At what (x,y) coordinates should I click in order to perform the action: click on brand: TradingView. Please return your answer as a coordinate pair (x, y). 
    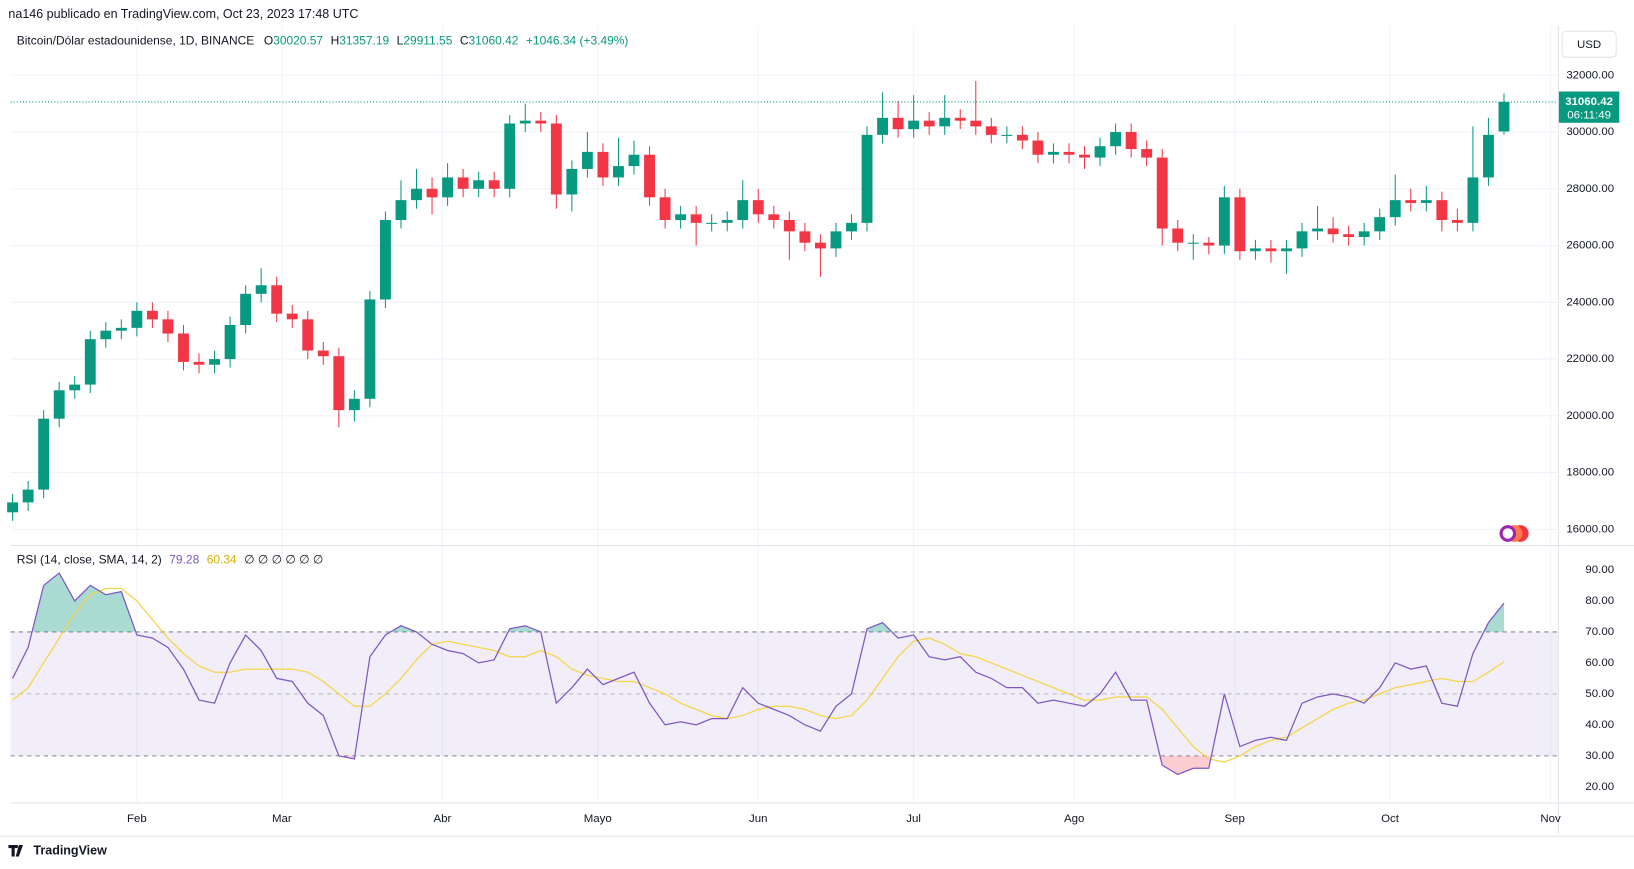
    Looking at the image, I should click on (70, 851).